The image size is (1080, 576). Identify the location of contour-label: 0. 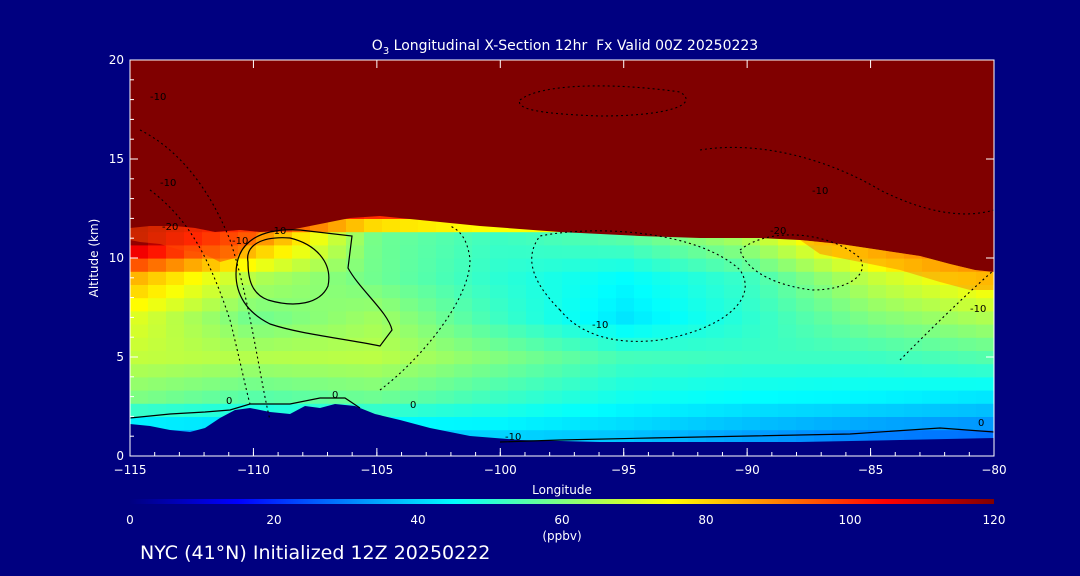
(229, 401).